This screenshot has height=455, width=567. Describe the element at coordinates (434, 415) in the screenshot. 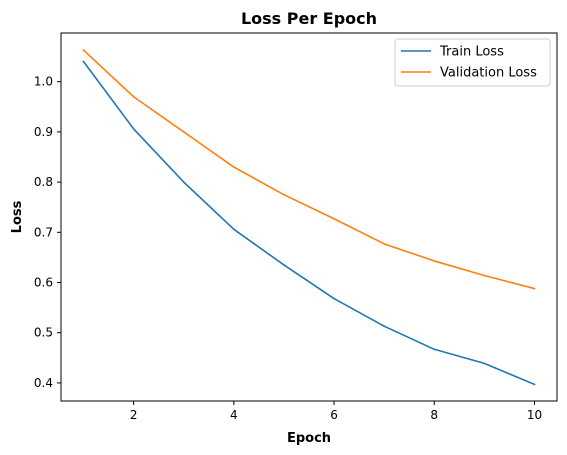

I see `x-tick-label: 8` at that location.